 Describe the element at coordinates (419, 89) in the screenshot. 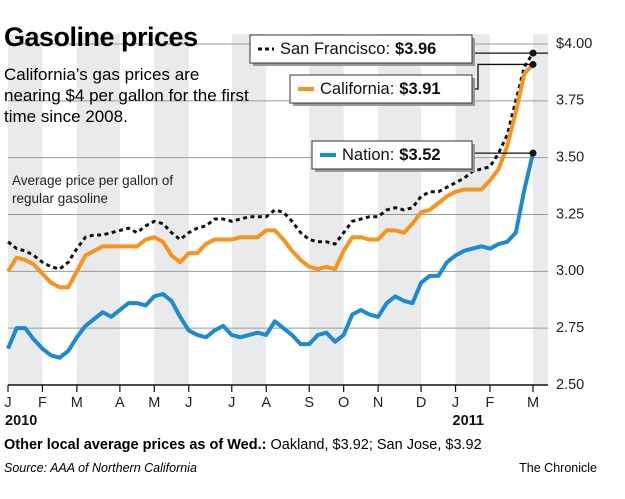

I see `legend-value: $3.91` at that location.